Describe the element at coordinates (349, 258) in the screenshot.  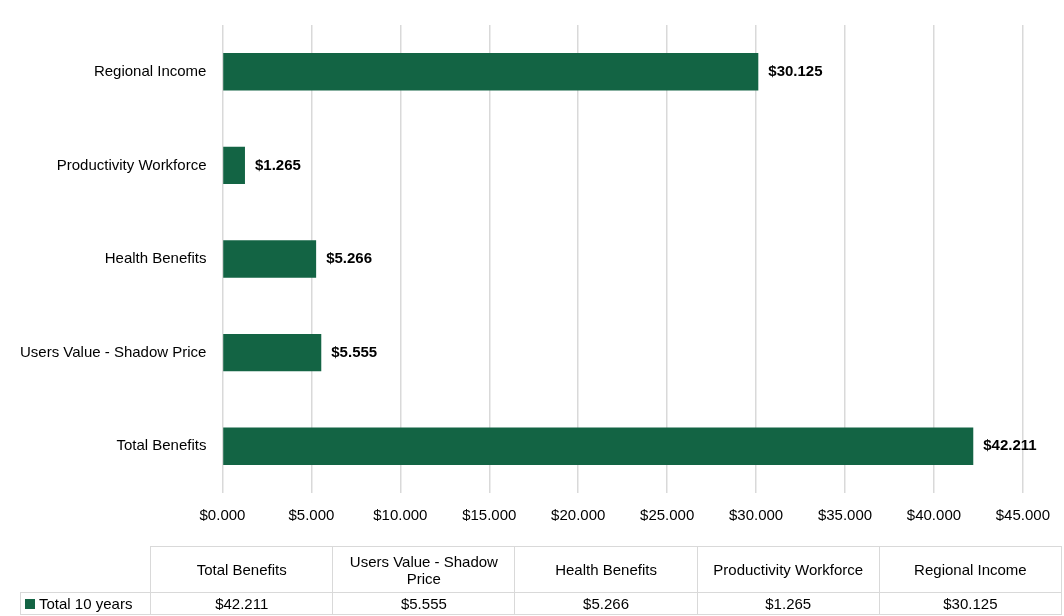
I see `data-label: $5.266` at that location.